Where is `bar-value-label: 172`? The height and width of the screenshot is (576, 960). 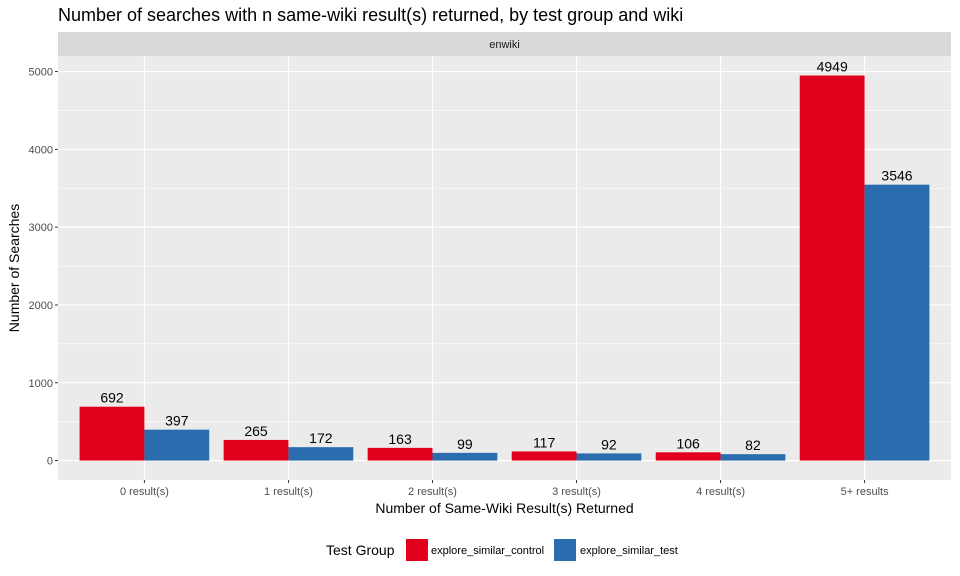
bar-value-label: 172 is located at coordinates (321, 438).